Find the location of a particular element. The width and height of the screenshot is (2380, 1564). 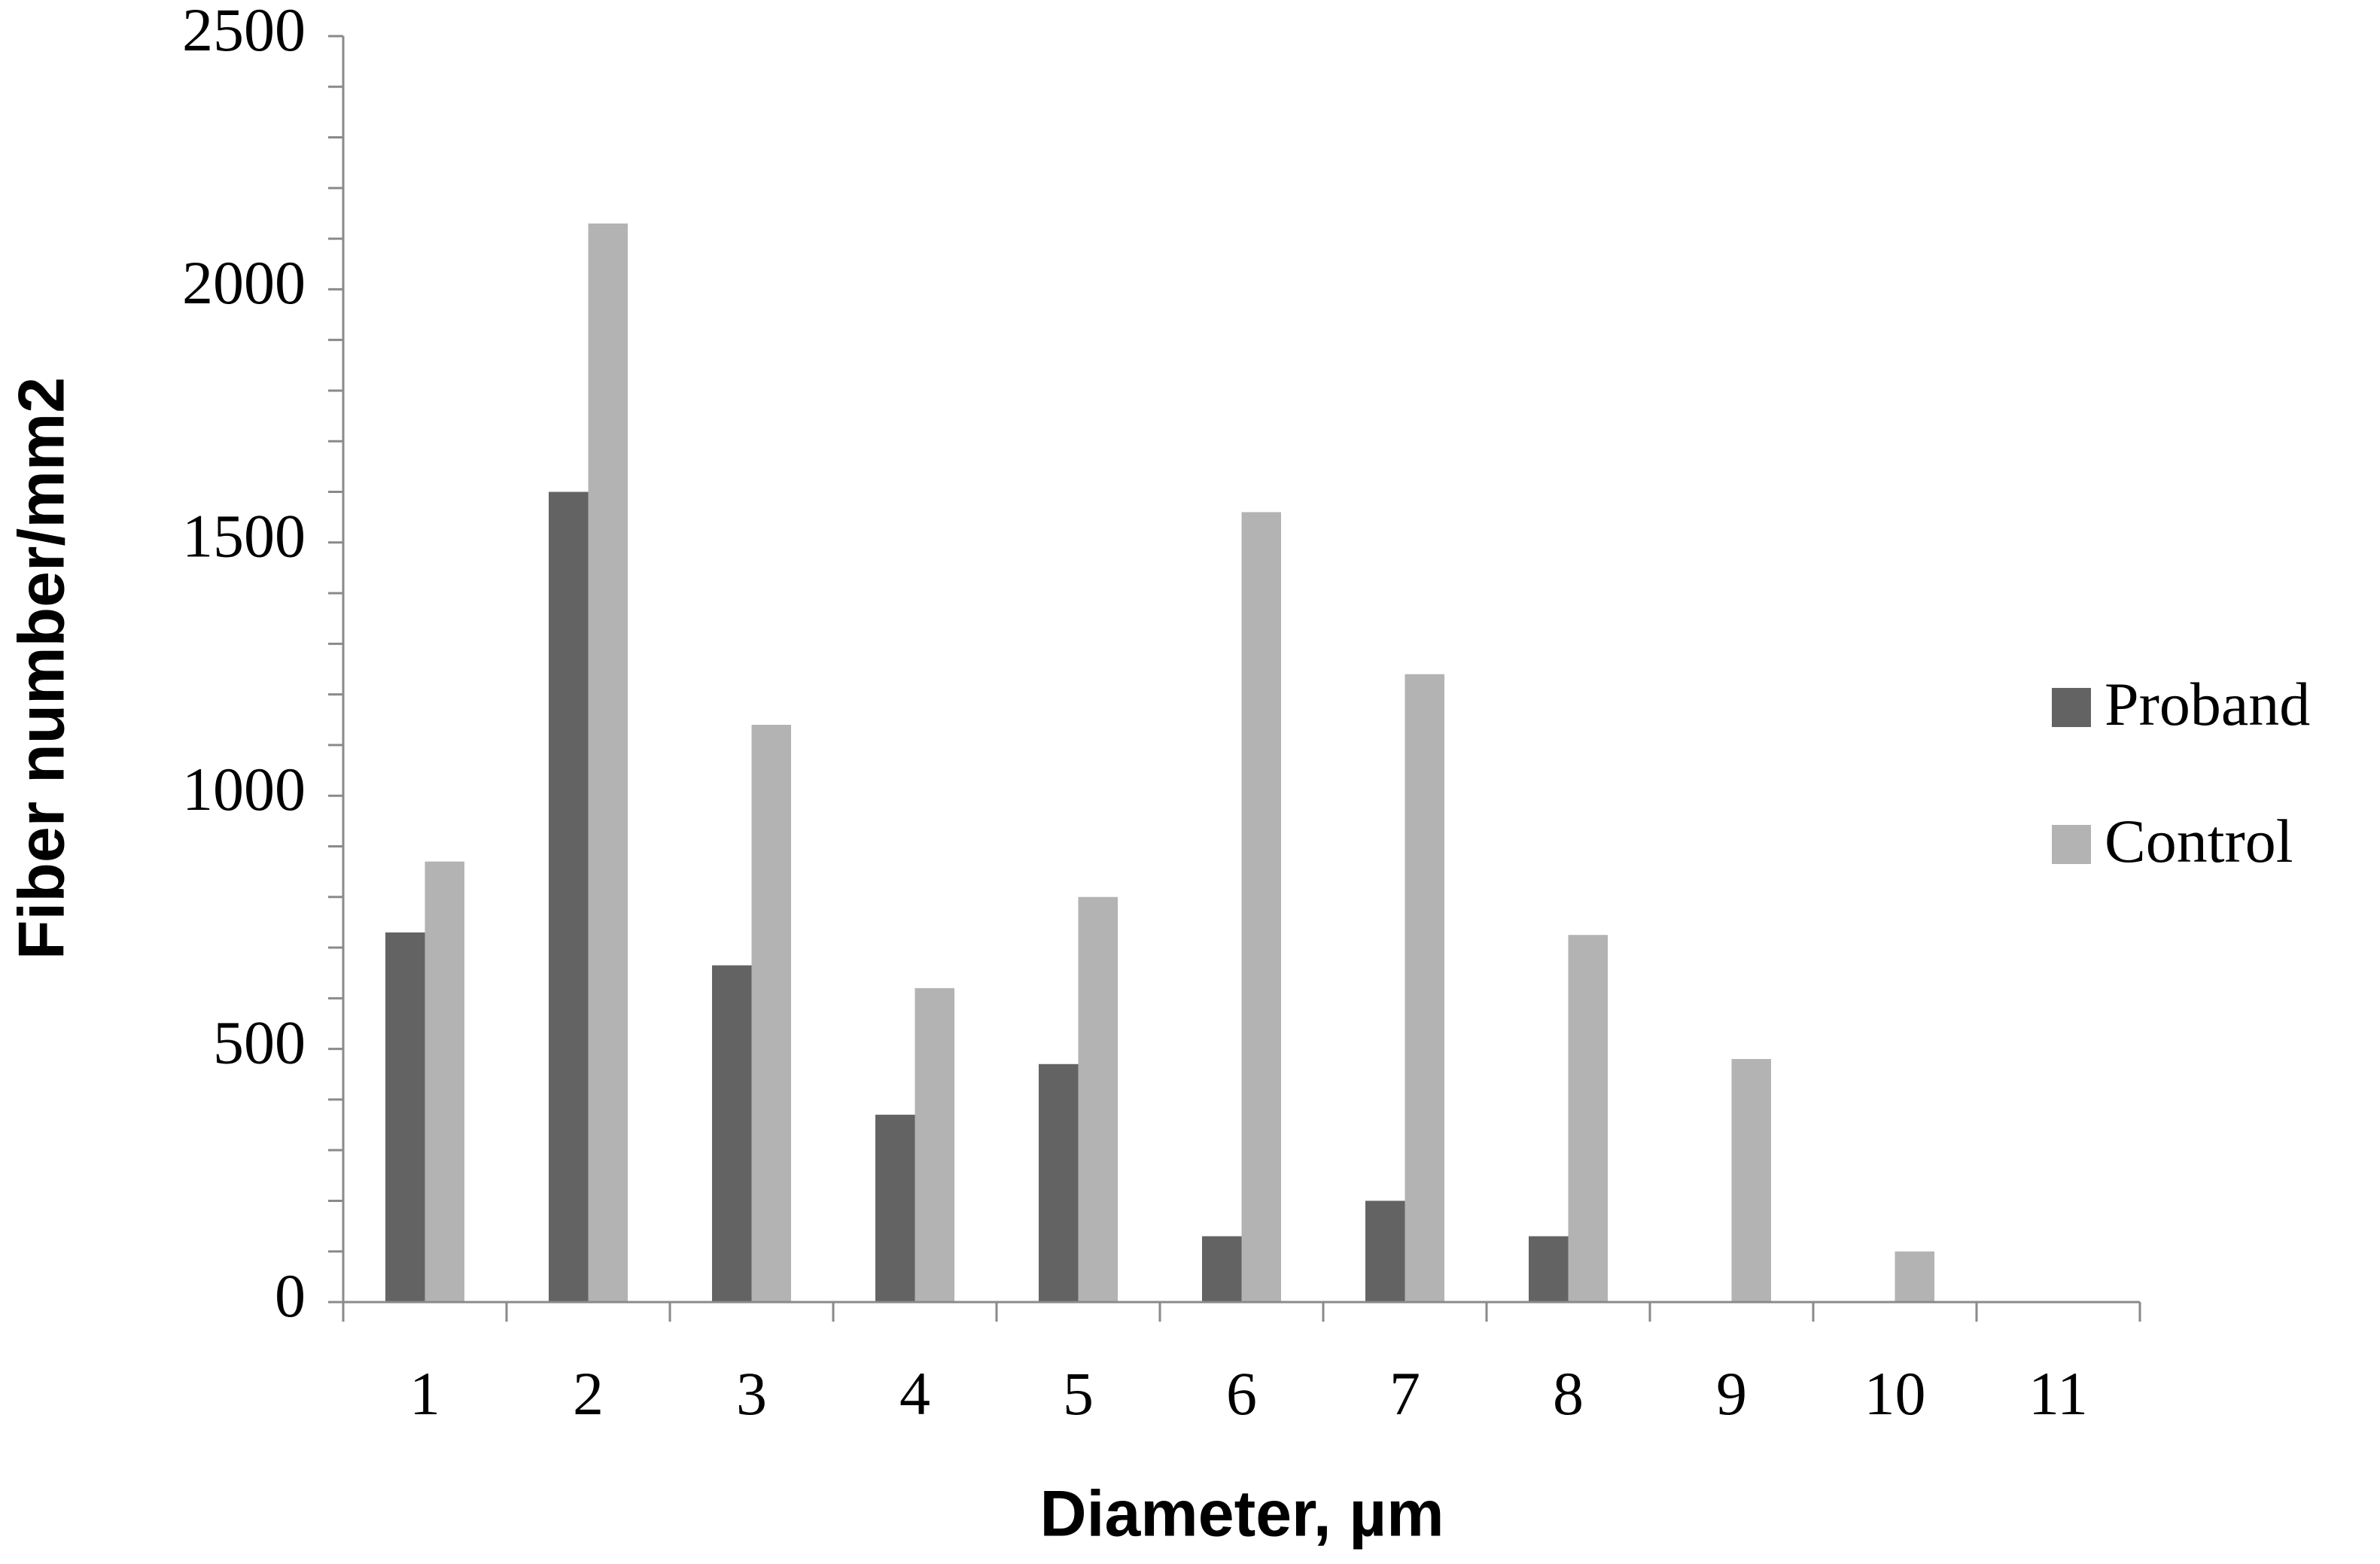

y-tick-label: 0 is located at coordinates (290, 1295).